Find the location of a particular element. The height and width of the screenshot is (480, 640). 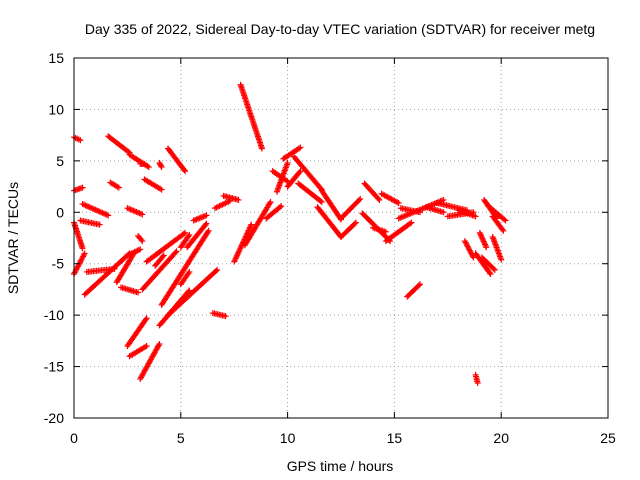

y-axis-label: SDTVAR / TECUs is located at coordinates (13, 238).